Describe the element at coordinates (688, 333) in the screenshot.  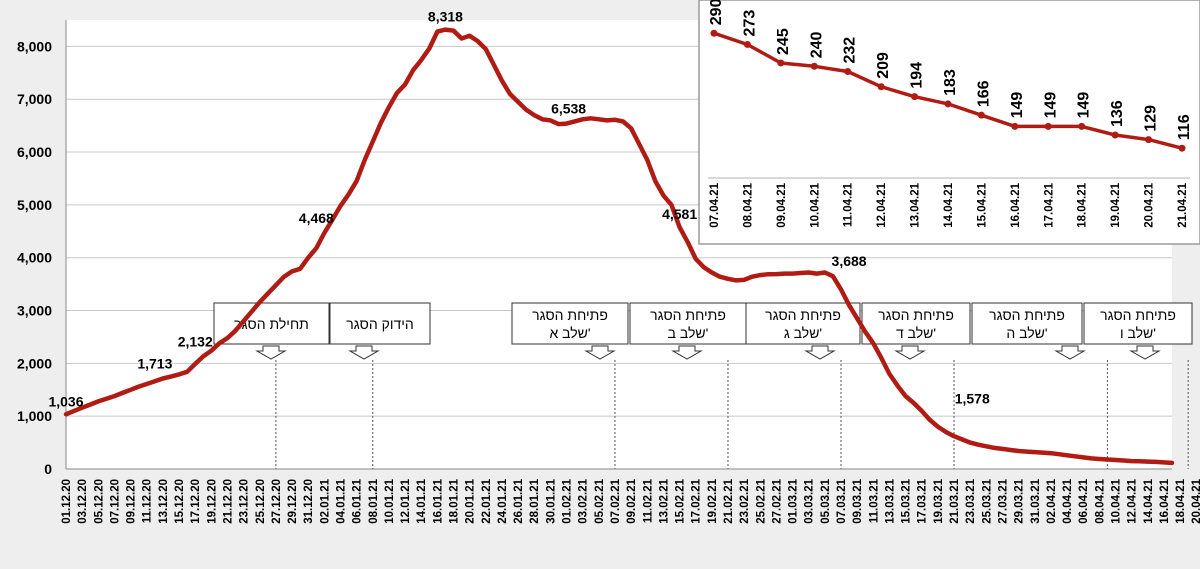
I see `annotation-line2: שלב ב'` at that location.